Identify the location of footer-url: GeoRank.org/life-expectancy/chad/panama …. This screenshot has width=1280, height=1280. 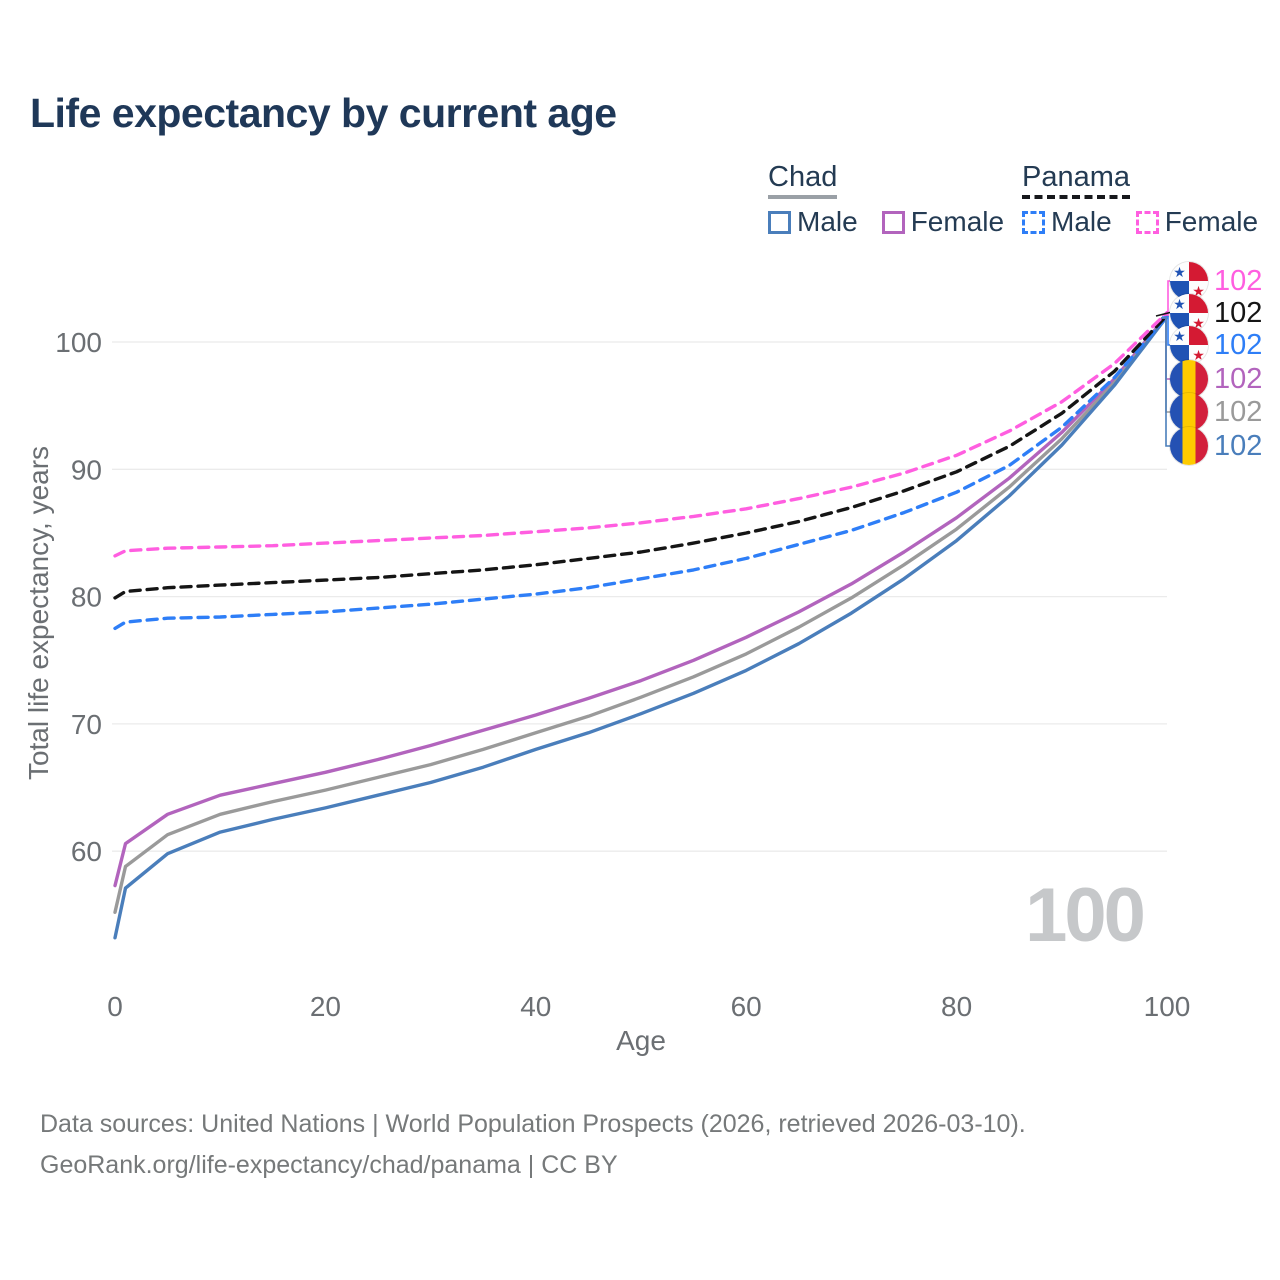
(329, 1165).